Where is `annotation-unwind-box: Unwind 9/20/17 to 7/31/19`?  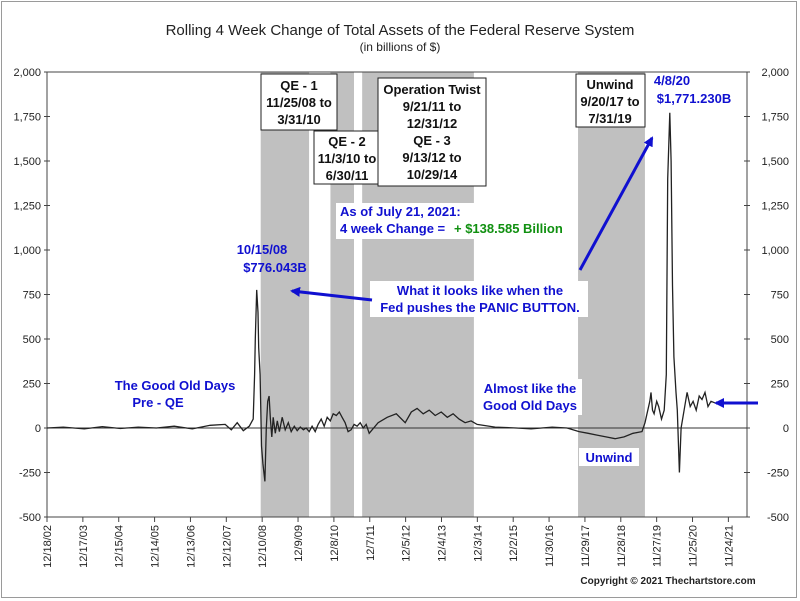
annotation-unwind-box: Unwind 9/20/17 to 7/31/19 is located at coordinates (610, 100).